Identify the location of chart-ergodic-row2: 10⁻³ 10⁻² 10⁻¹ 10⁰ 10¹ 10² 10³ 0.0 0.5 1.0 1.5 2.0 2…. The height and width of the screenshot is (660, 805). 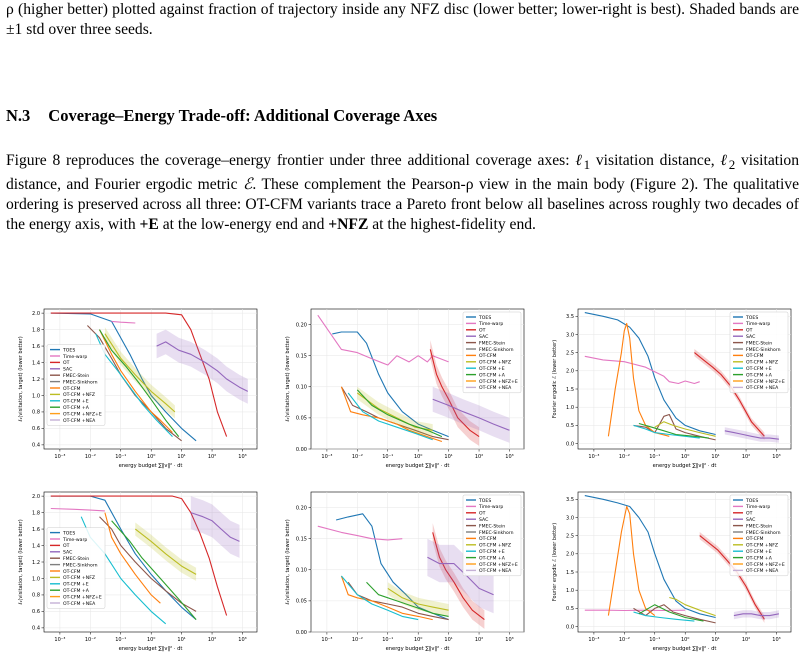
(672, 571).